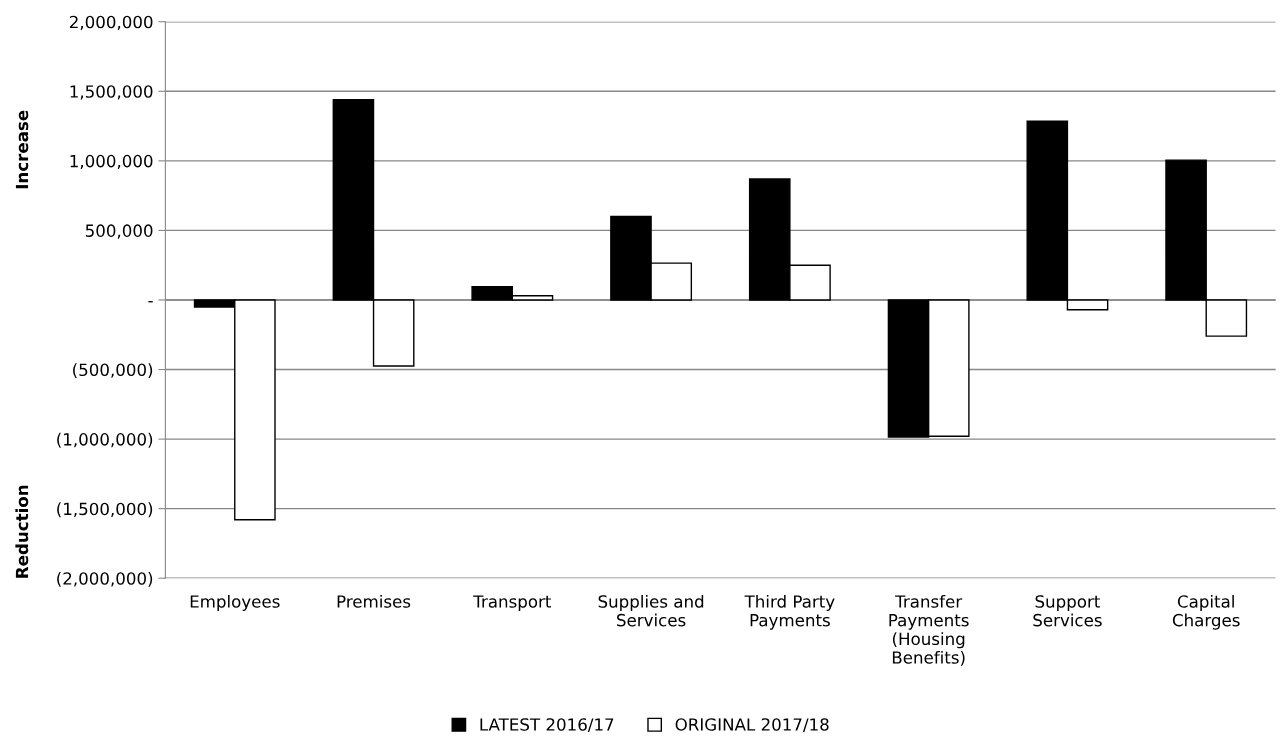  I want to click on y-tick-label: (2,000,000), so click(105, 579).